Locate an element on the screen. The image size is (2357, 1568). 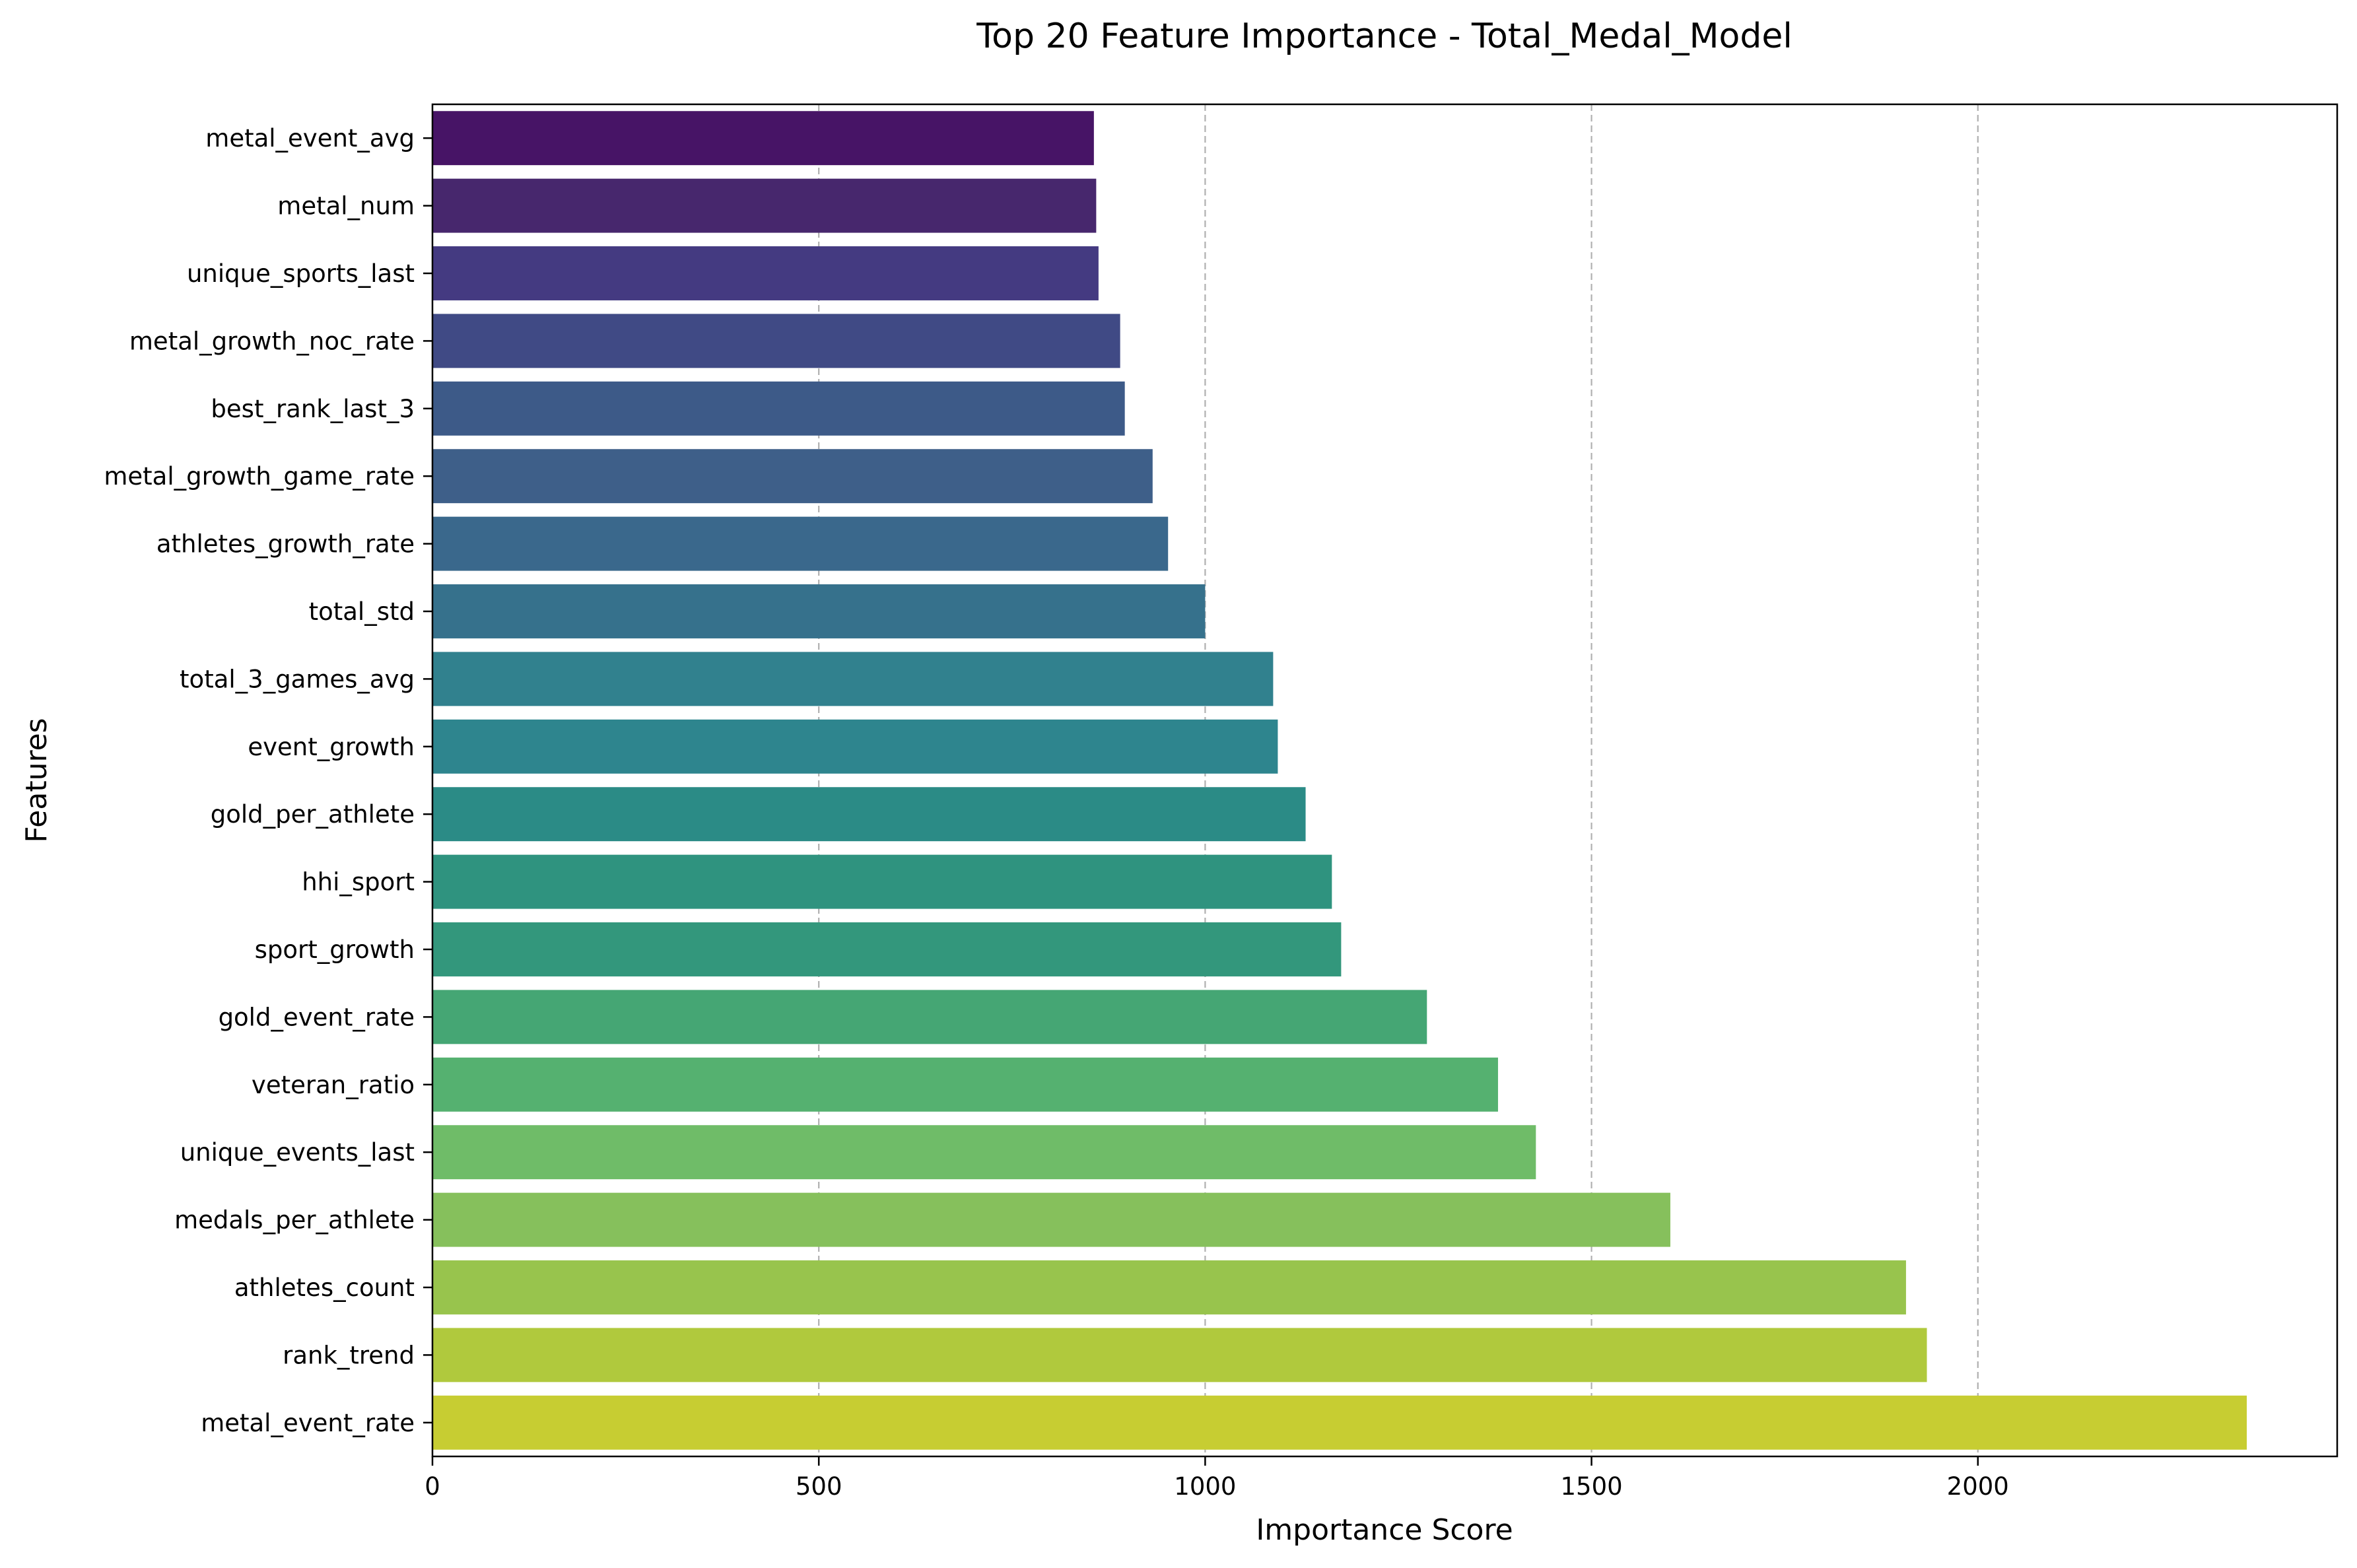
bar-athletes-growth-rate is located at coordinates (800, 543).